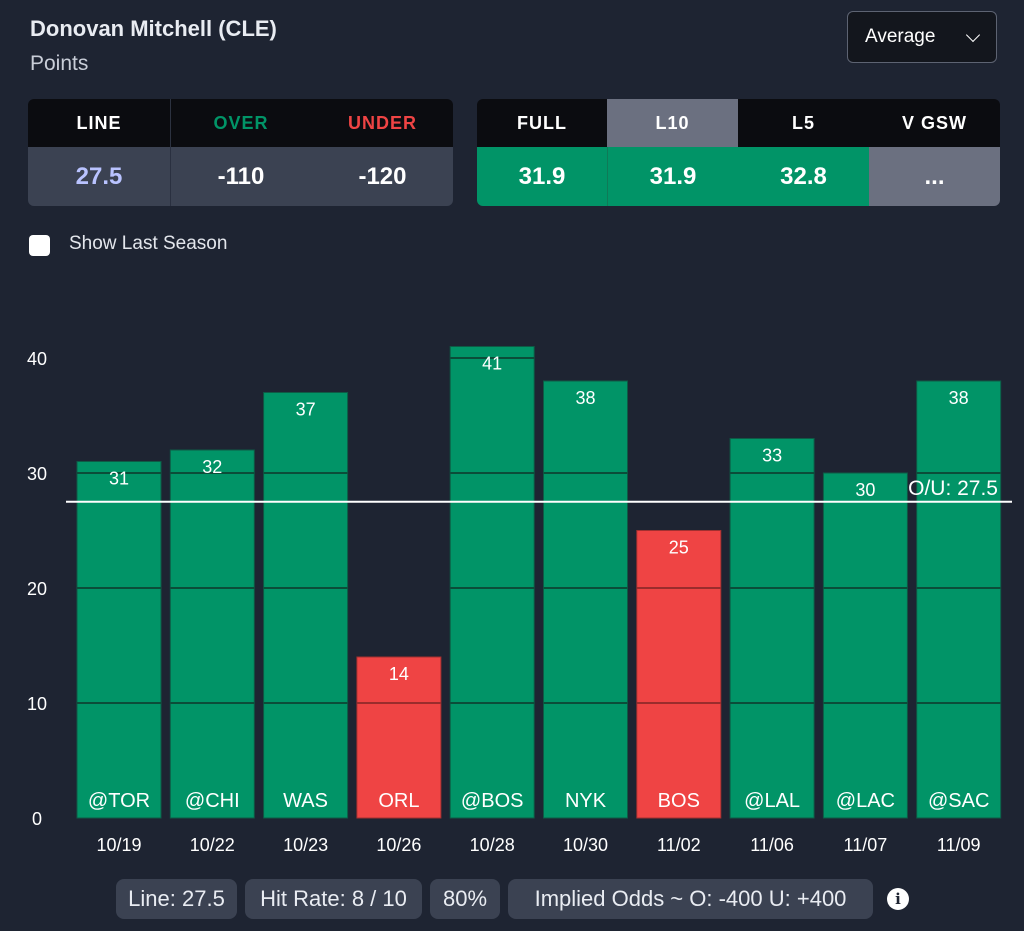  I want to click on bar-opponent-label: @BOS, so click(492, 801).